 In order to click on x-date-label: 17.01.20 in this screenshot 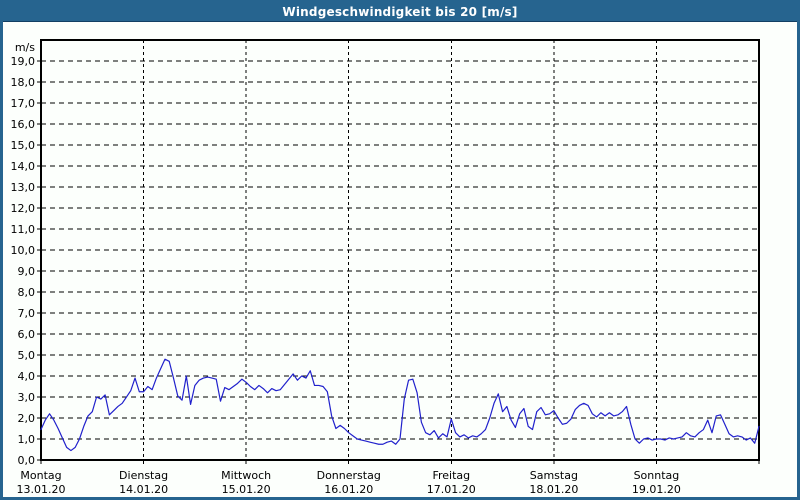, I will do `click(451, 489)`.